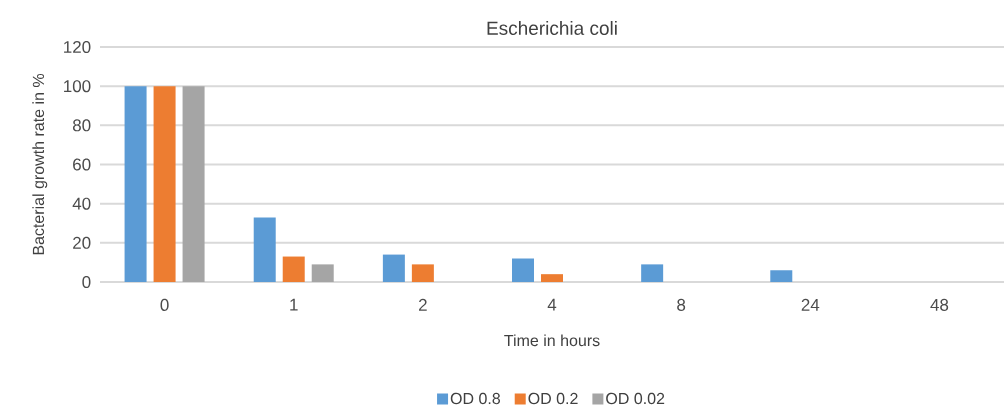 Image resolution: width=1004 pixels, height=411 pixels. What do you see at coordinates (77, 86) in the screenshot?
I see `y-tick-label: 100` at bounding box center [77, 86].